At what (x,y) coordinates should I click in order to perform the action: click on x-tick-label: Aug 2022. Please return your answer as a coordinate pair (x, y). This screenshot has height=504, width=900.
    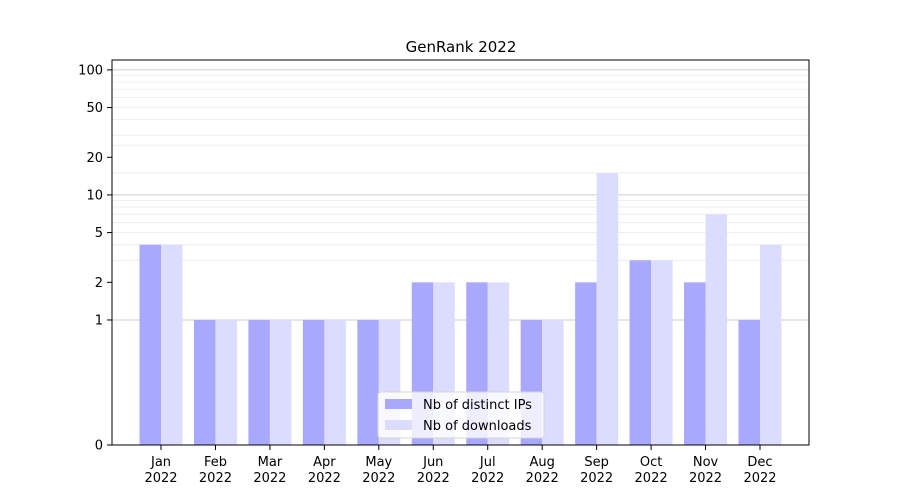
    Looking at the image, I should click on (542, 470).